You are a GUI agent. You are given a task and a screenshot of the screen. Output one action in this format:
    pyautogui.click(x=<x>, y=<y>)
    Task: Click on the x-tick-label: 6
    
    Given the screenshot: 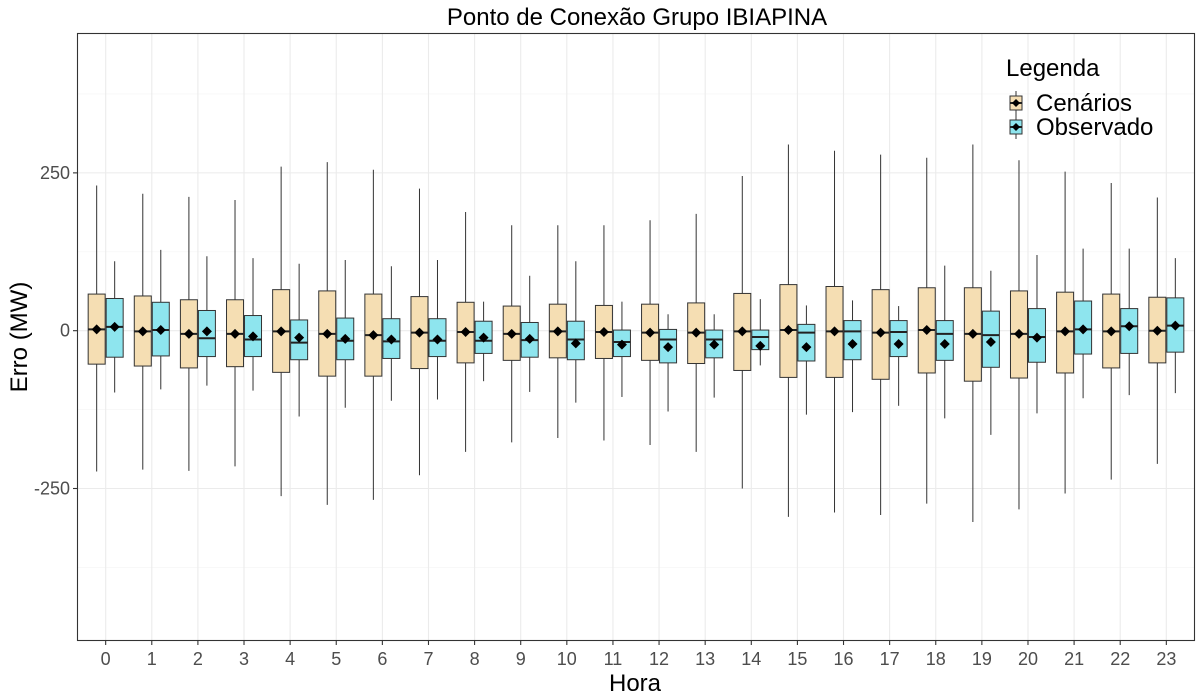 What is the action you would take?
    pyautogui.click(x=382, y=659)
    